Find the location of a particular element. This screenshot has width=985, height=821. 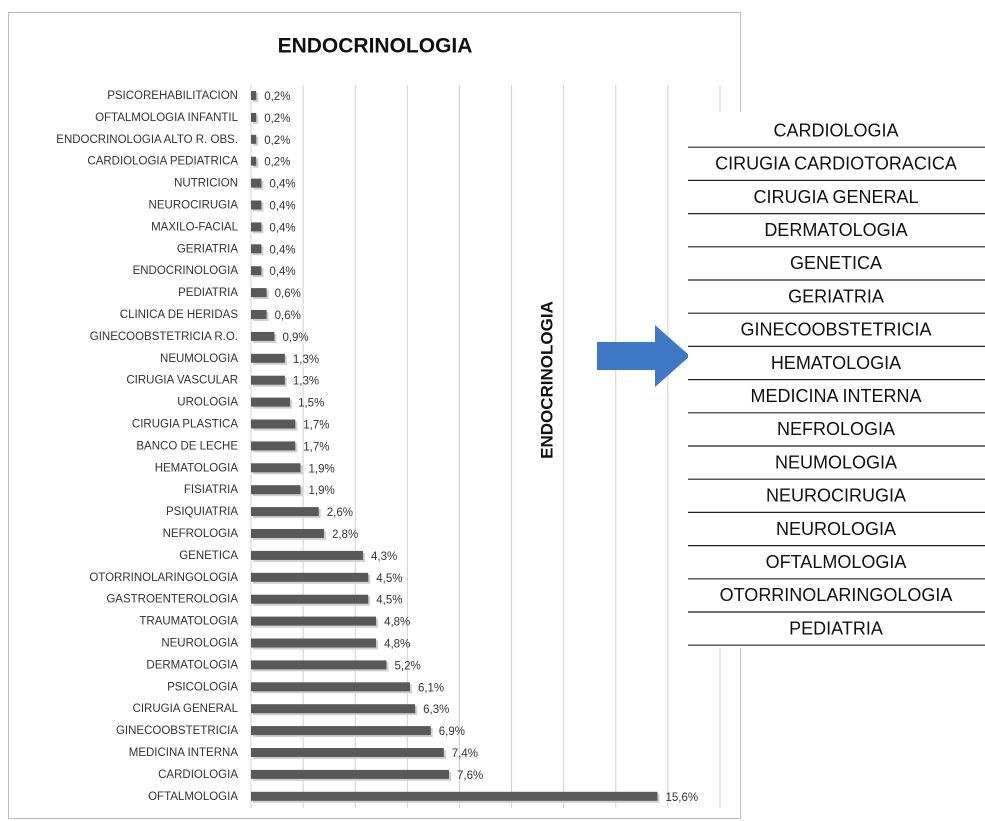

list-item: CIRUGIA GENERAL is located at coordinates (835, 197).